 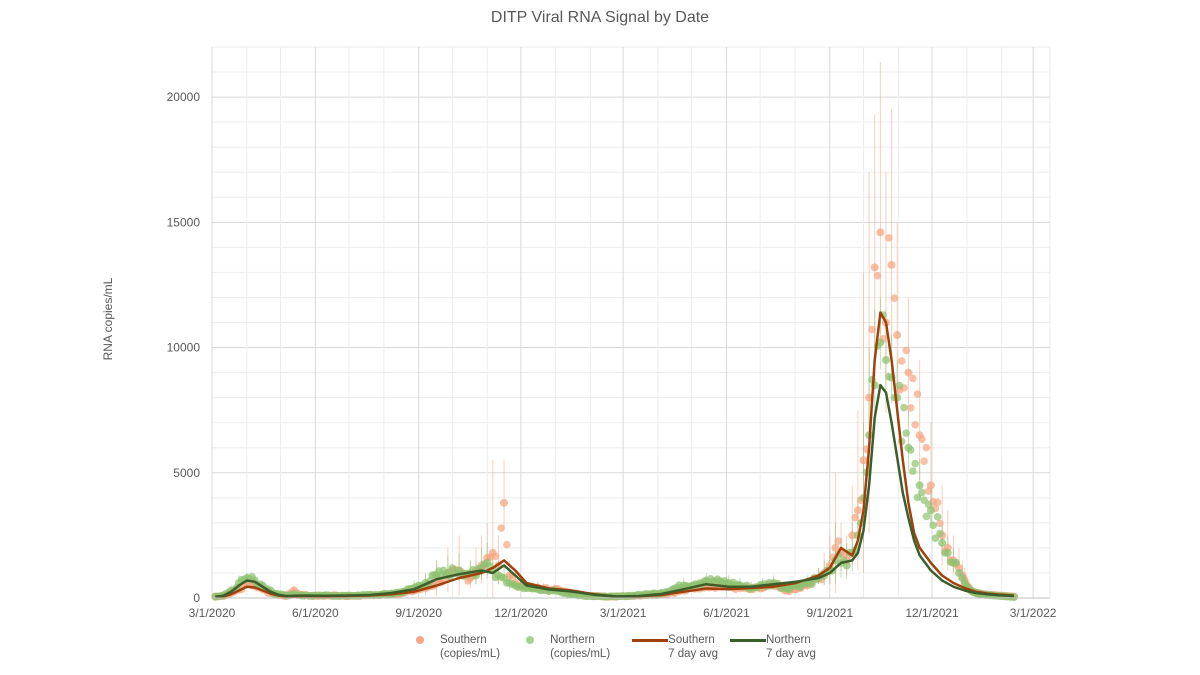 I want to click on legend-item-southern-avg: Southern 7 day avg, so click(x=675, y=647).